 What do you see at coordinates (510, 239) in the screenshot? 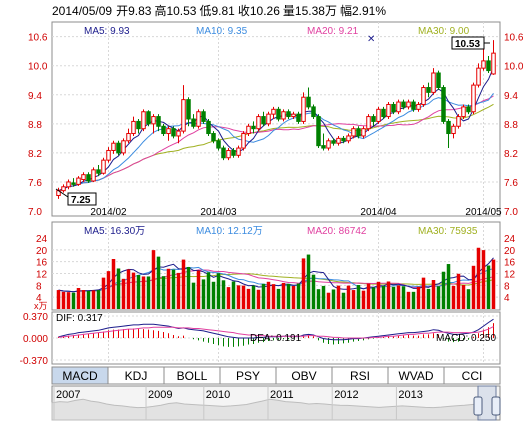
I see `volume-tick-label: 24` at bounding box center [510, 239].